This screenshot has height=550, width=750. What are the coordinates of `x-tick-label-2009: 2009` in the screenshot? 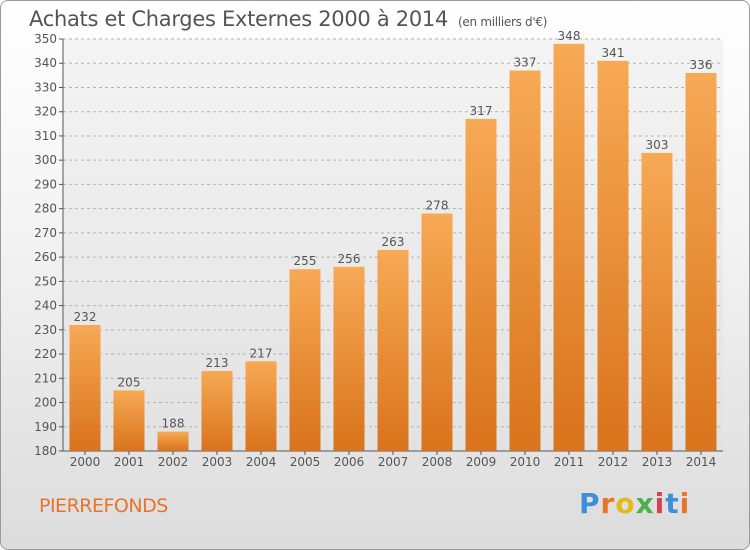 It's located at (481, 462).